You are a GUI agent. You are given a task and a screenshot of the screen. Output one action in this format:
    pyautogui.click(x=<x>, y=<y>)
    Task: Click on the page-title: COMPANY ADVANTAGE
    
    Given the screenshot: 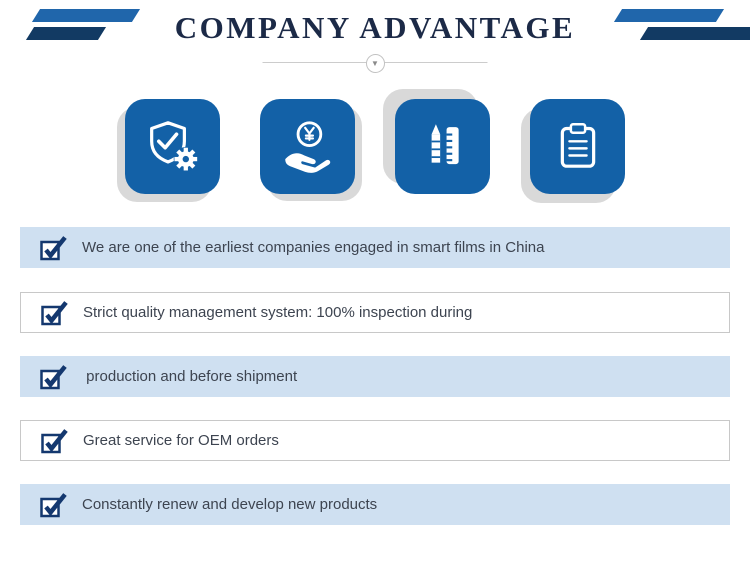 What is the action you would take?
    pyautogui.click(x=375, y=27)
    